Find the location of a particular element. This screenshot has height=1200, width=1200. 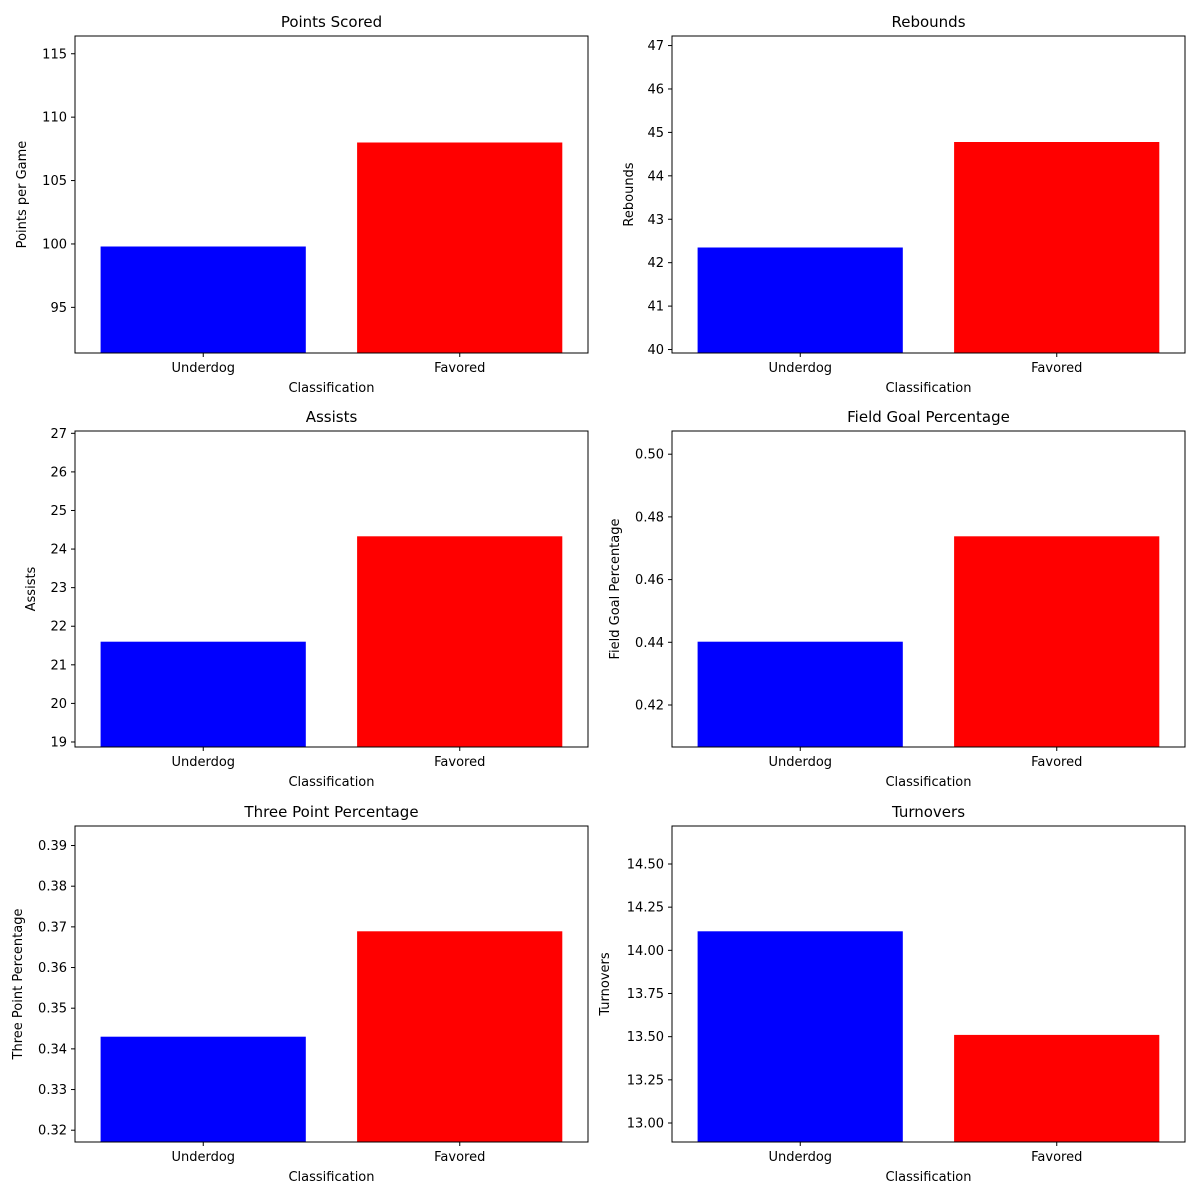

y-tick-label: 95 is located at coordinates (58, 308).